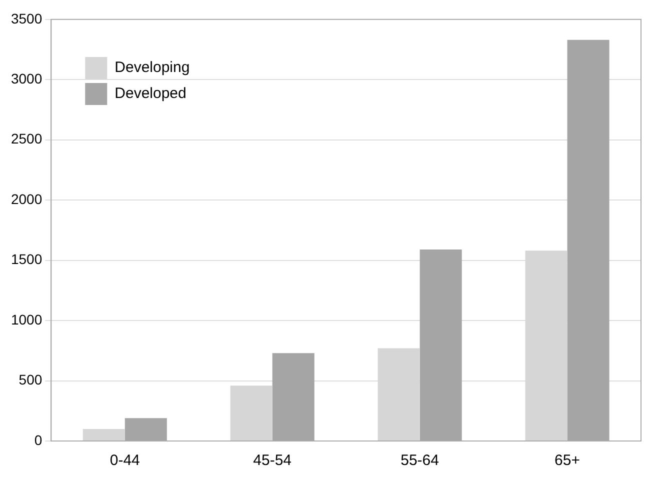  What do you see at coordinates (26, 18) in the screenshot?
I see `y-tick-label: 3500` at bounding box center [26, 18].